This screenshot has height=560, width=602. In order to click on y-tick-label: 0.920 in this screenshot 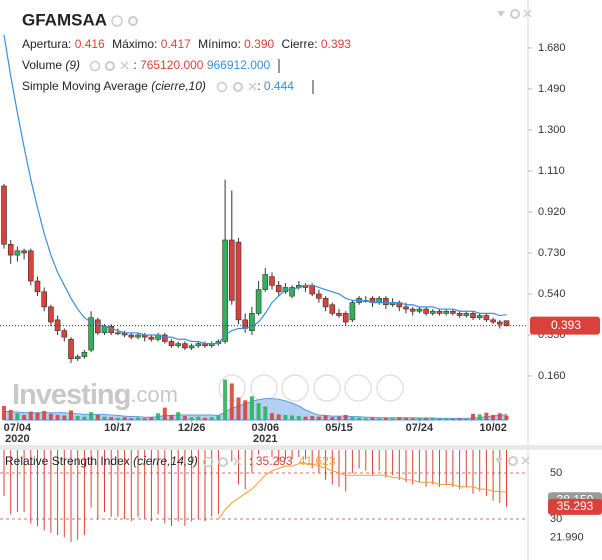, I will do `click(552, 212)`.